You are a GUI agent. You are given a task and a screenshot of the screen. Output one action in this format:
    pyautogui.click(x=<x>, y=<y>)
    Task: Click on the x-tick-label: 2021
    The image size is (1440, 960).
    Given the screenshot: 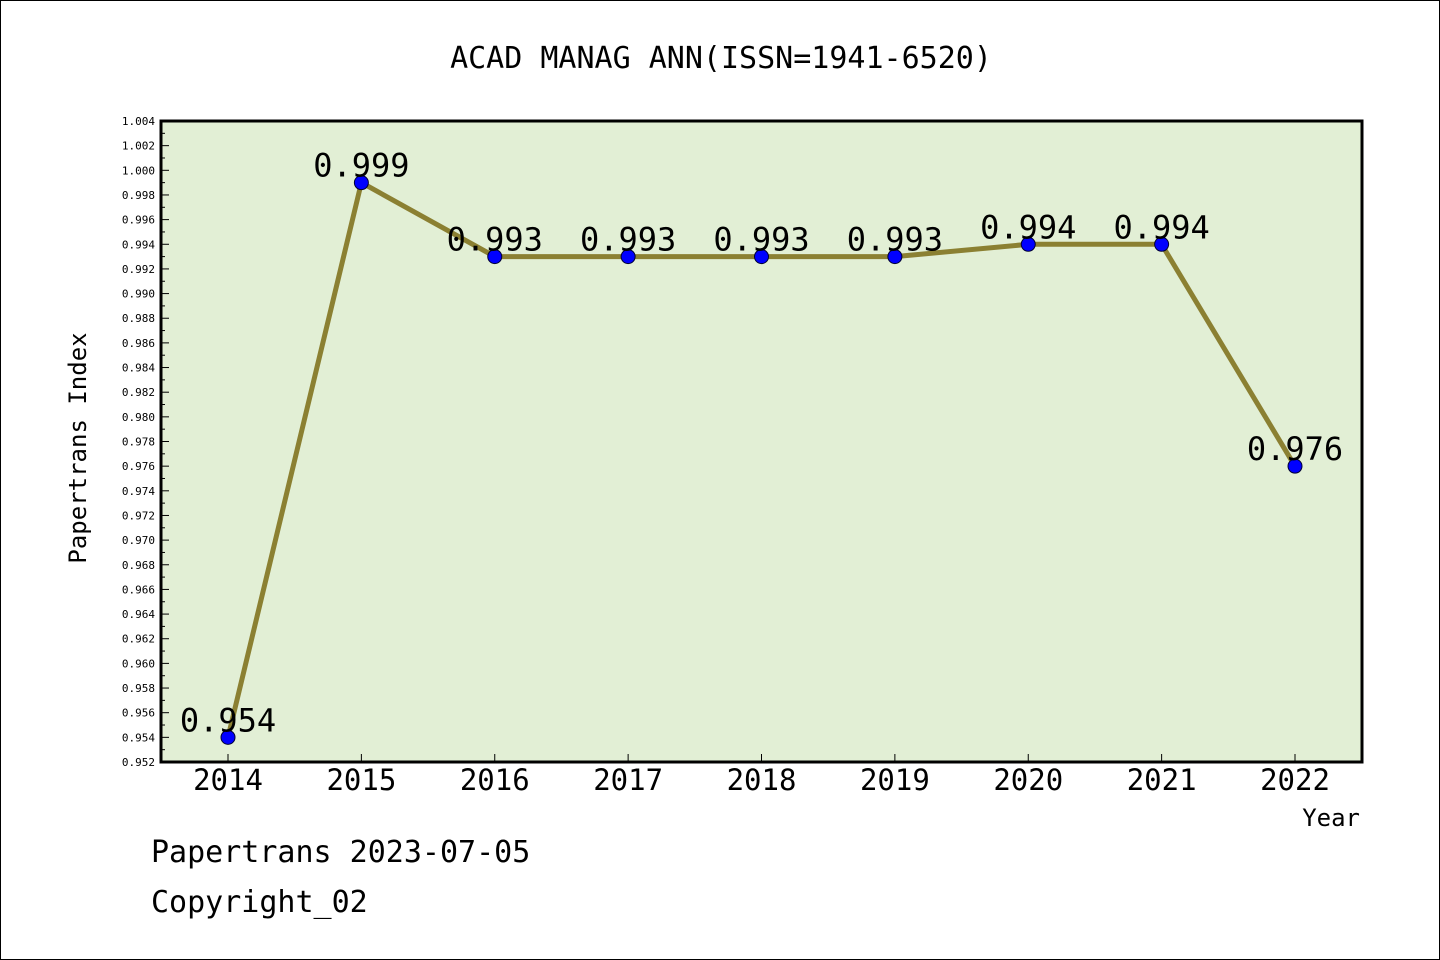 What is the action you would take?
    pyautogui.click(x=1162, y=780)
    